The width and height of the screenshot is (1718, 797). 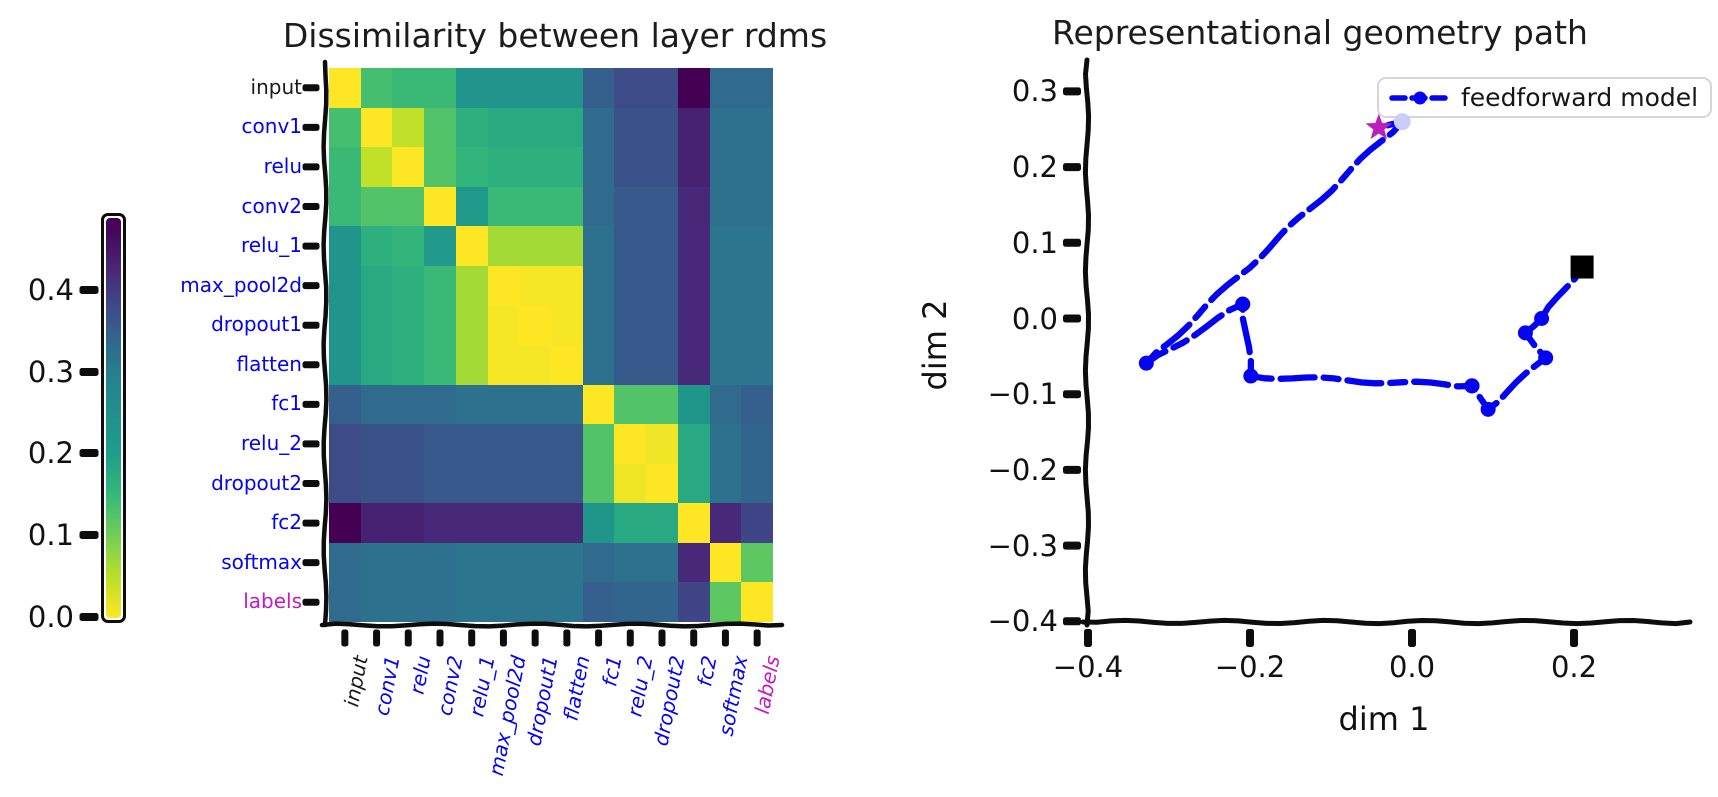 I want to click on colorbar-tick-label-0.0: 0.0, so click(x=50, y=617).